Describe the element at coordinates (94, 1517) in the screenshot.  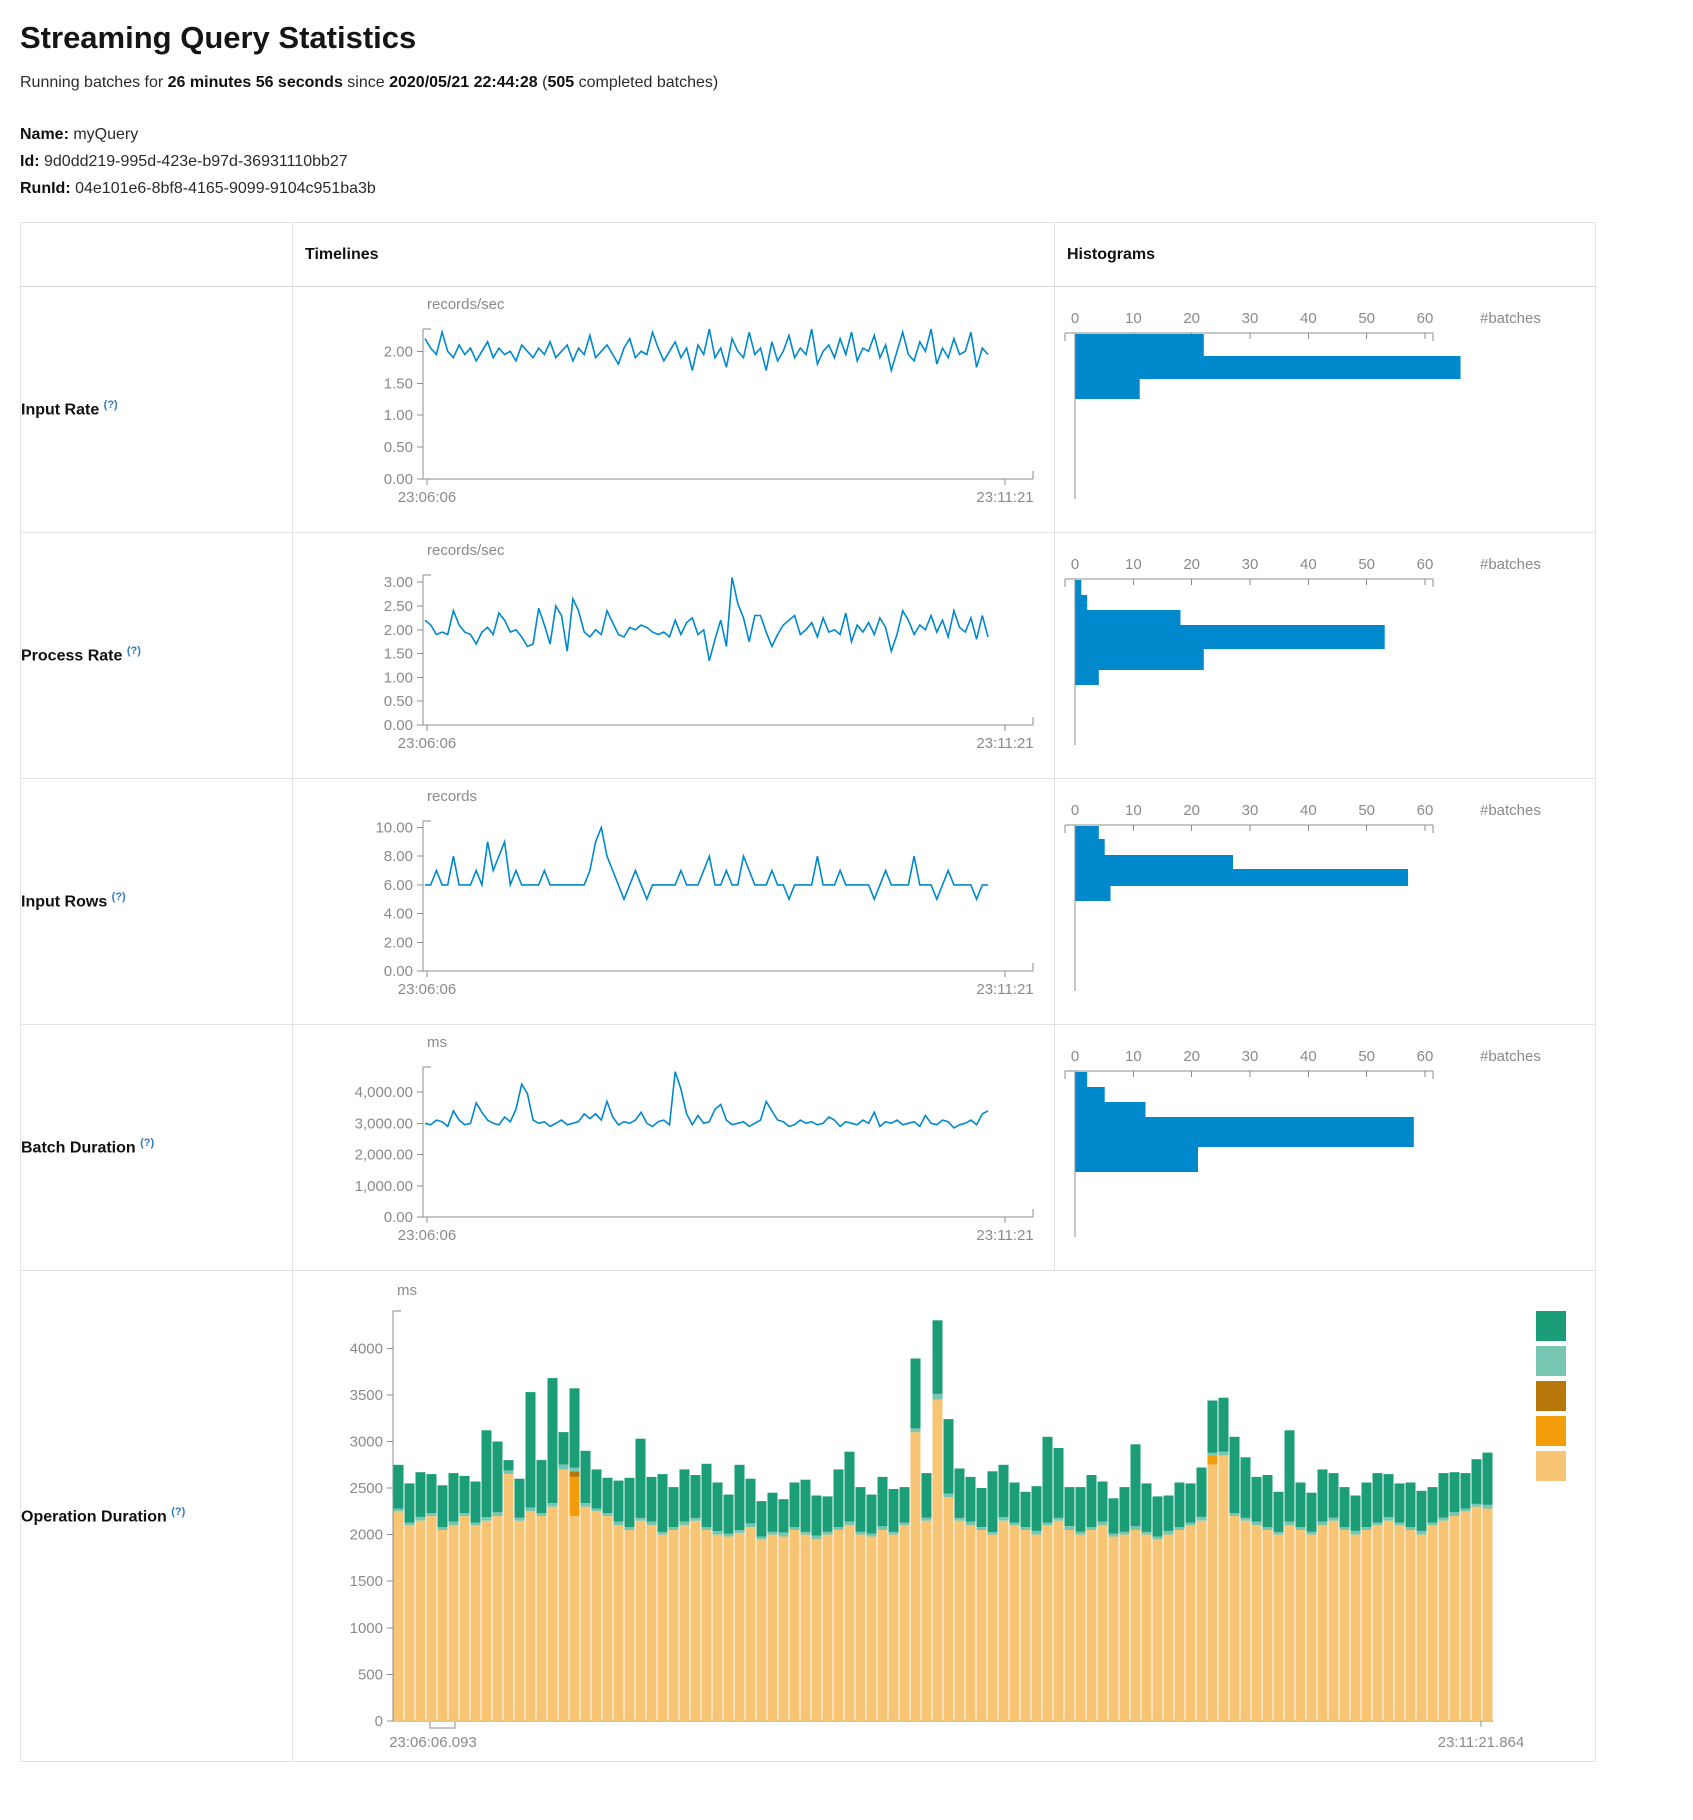
I see `operation-duration-label: Operation Duration` at that location.